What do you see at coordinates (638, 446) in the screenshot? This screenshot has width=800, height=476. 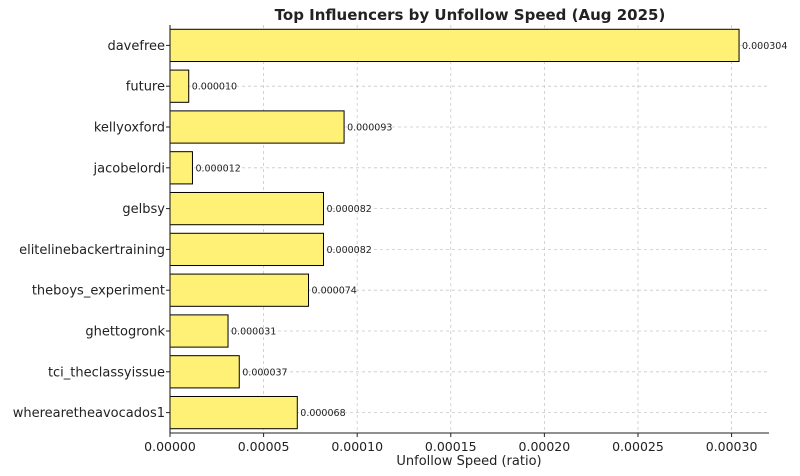 I see `x-tick-label: 0.00025` at bounding box center [638, 446].